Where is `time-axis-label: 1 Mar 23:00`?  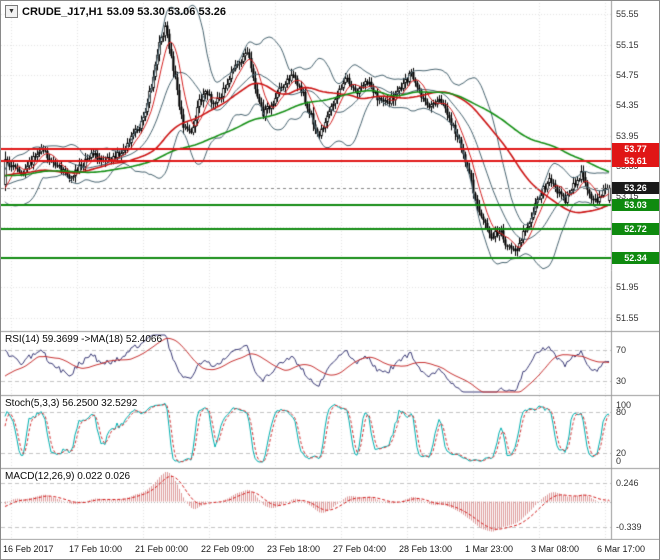
time-axis-label: 1 Mar 23:00 is located at coordinates (489, 549).